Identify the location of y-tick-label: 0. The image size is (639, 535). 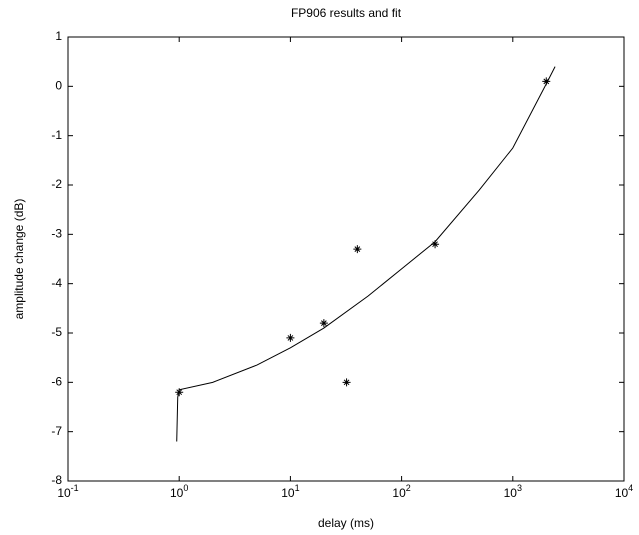
(58, 86).